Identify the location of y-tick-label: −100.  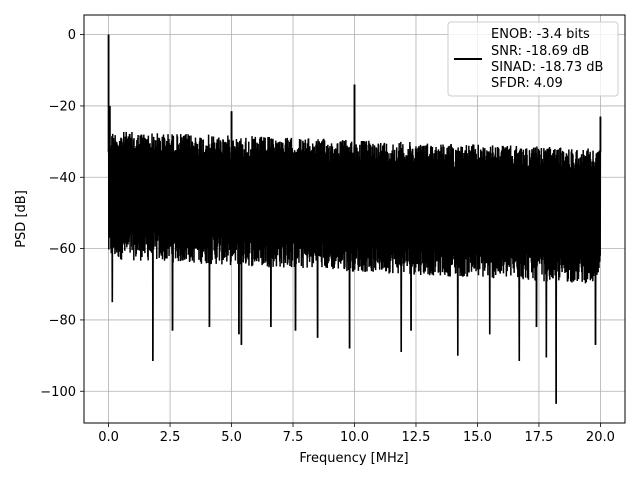
(58, 392).